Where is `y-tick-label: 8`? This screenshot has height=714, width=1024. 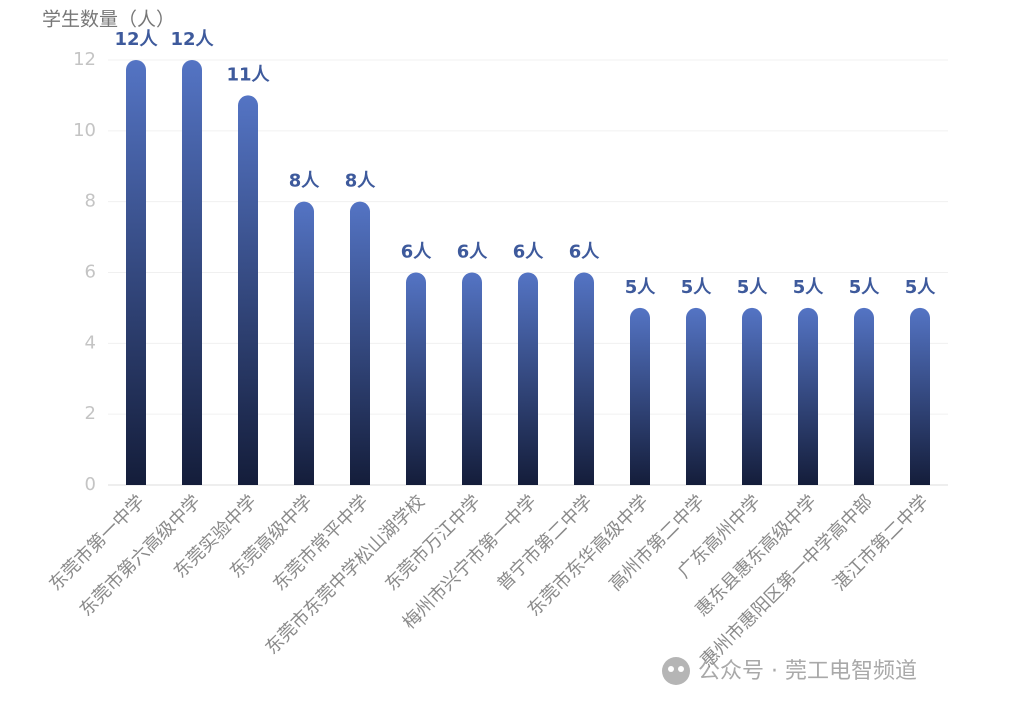
y-tick-label: 8 is located at coordinates (90, 201).